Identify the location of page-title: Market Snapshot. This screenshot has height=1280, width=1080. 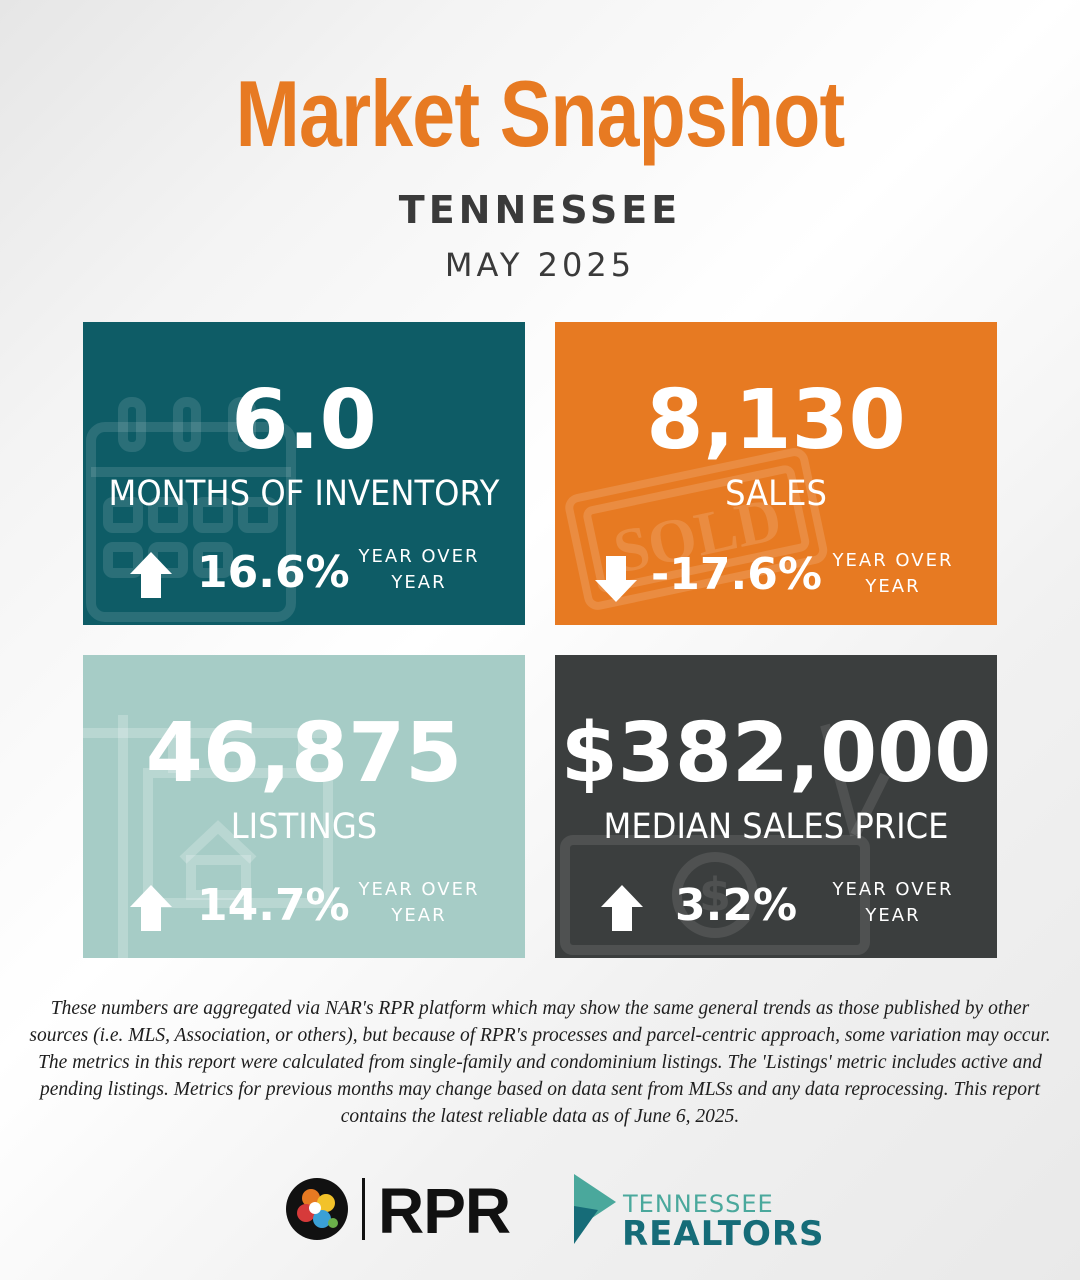
(540, 113).